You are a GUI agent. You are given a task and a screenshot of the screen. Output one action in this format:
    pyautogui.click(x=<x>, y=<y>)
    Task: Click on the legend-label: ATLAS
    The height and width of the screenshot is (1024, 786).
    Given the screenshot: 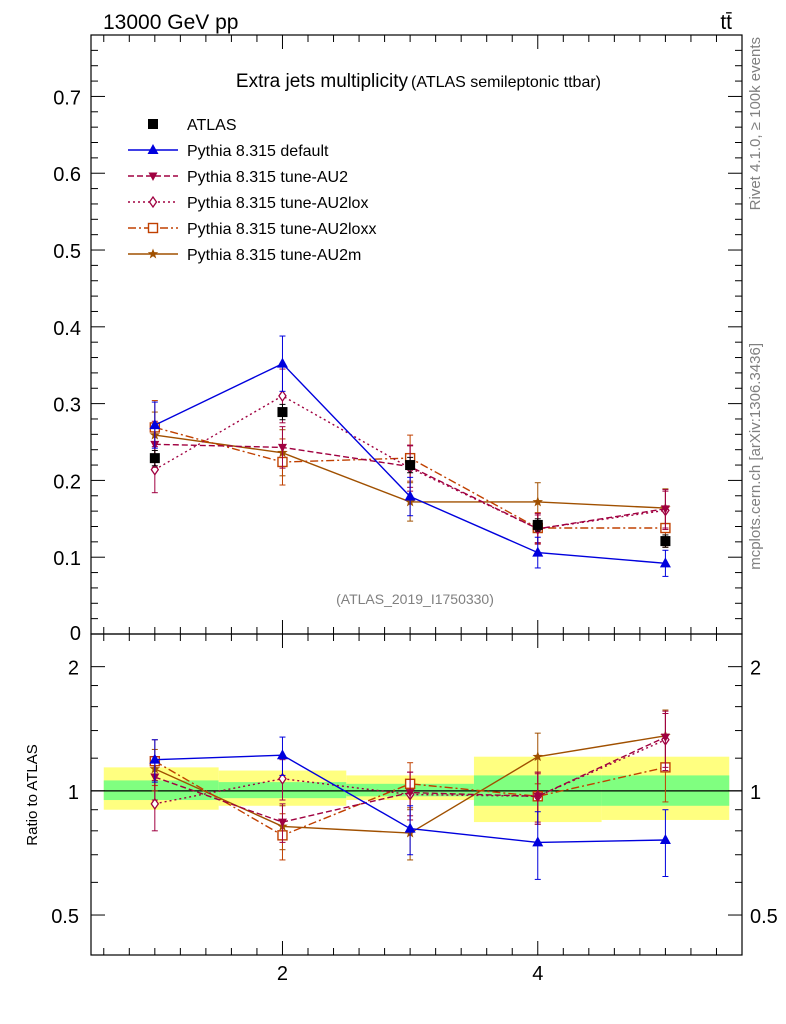 What is the action you would take?
    pyautogui.click(x=212, y=125)
    